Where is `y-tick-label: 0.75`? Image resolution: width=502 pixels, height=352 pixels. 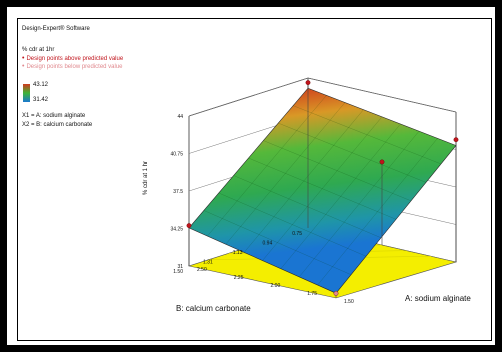 y-tick-label: 0.75 is located at coordinates (297, 234).